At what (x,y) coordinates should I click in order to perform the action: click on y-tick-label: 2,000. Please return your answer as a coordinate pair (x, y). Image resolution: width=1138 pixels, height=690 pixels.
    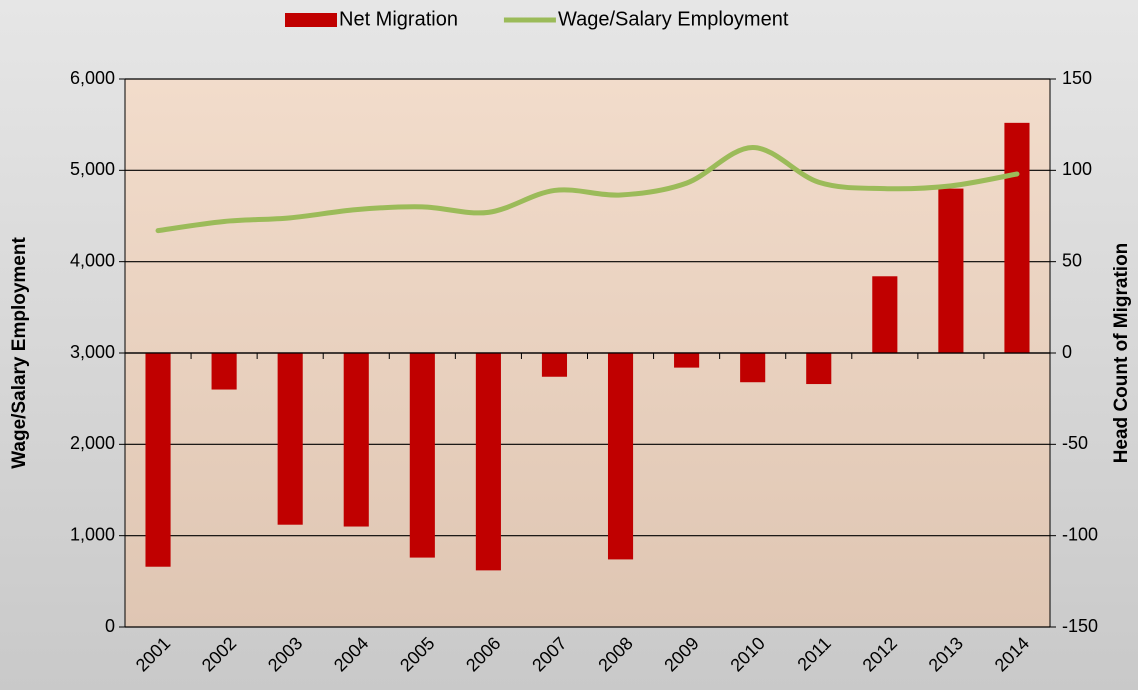
    Looking at the image, I should click on (92, 443).